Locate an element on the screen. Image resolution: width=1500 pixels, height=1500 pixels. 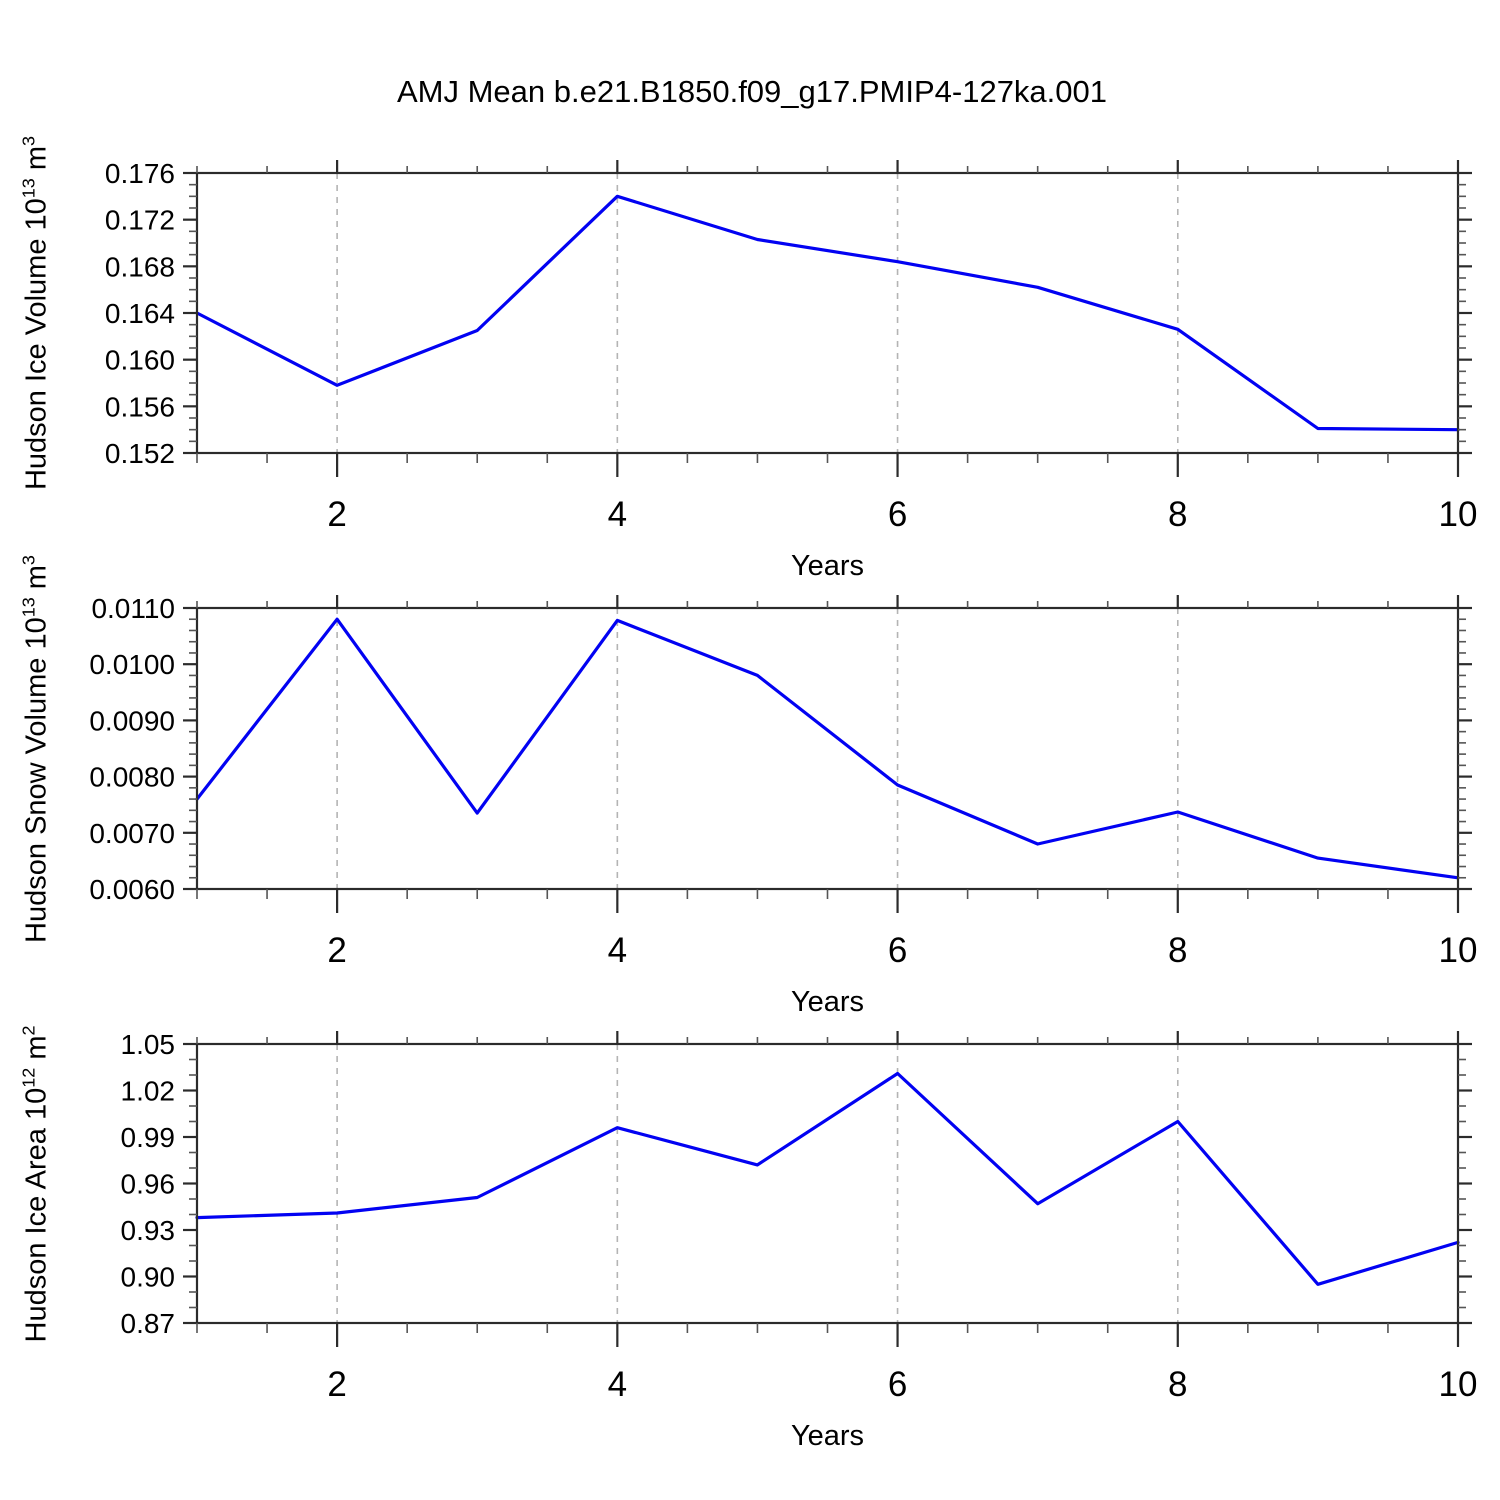
y-tick-label: 0.0080 is located at coordinates (132, 777).